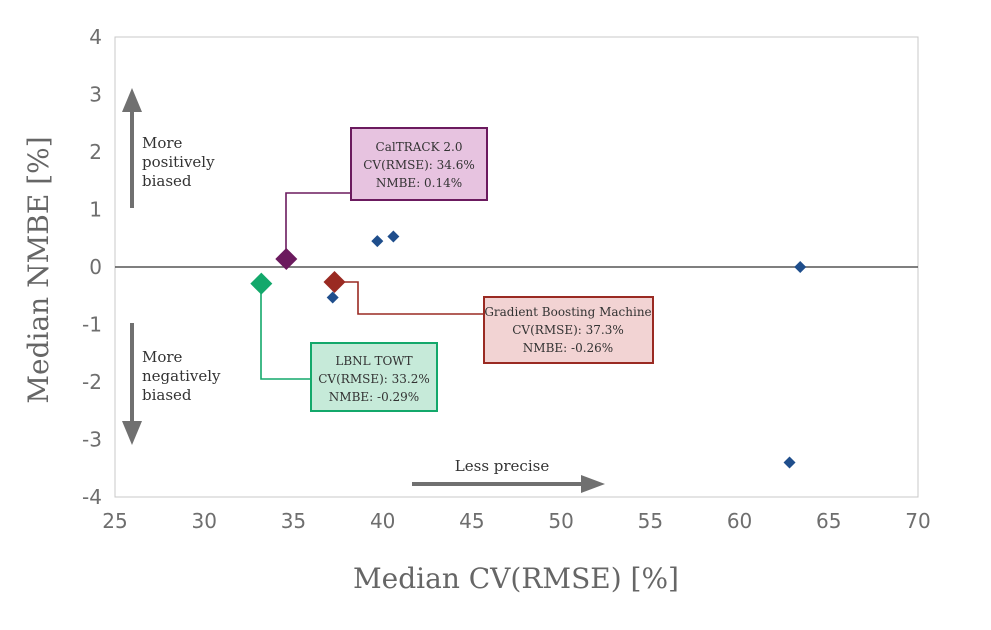 The image size is (991, 630). What do you see at coordinates (318, 225) in the screenshot?
I see `caltrack-leader-line` at bounding box center [318, 225].